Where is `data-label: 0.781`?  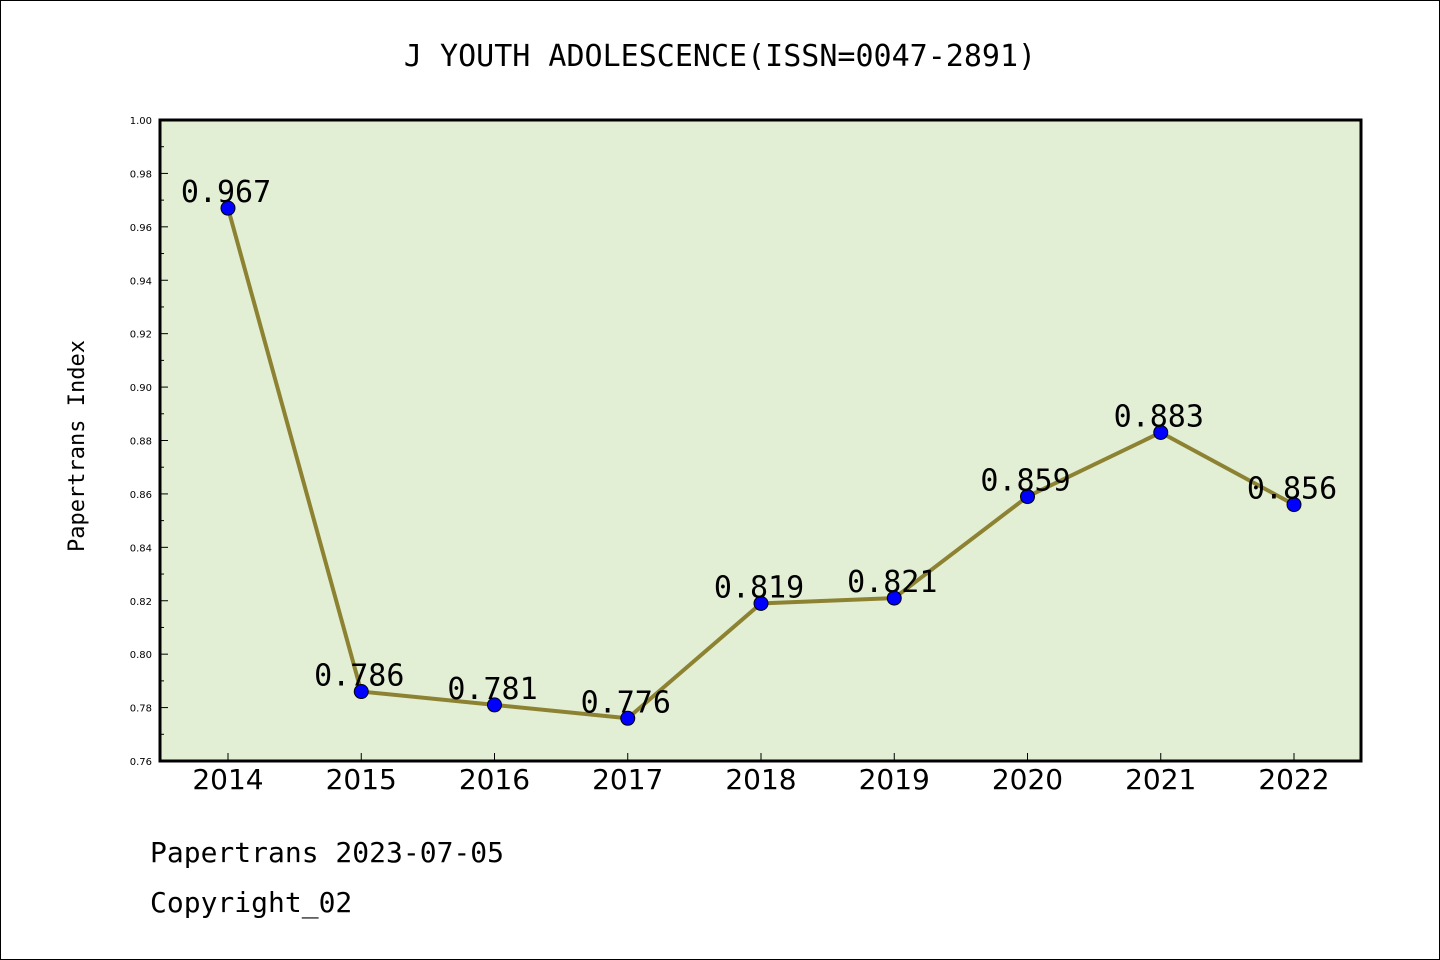 data-label: 0.781 is located at coordinates (492, 689).